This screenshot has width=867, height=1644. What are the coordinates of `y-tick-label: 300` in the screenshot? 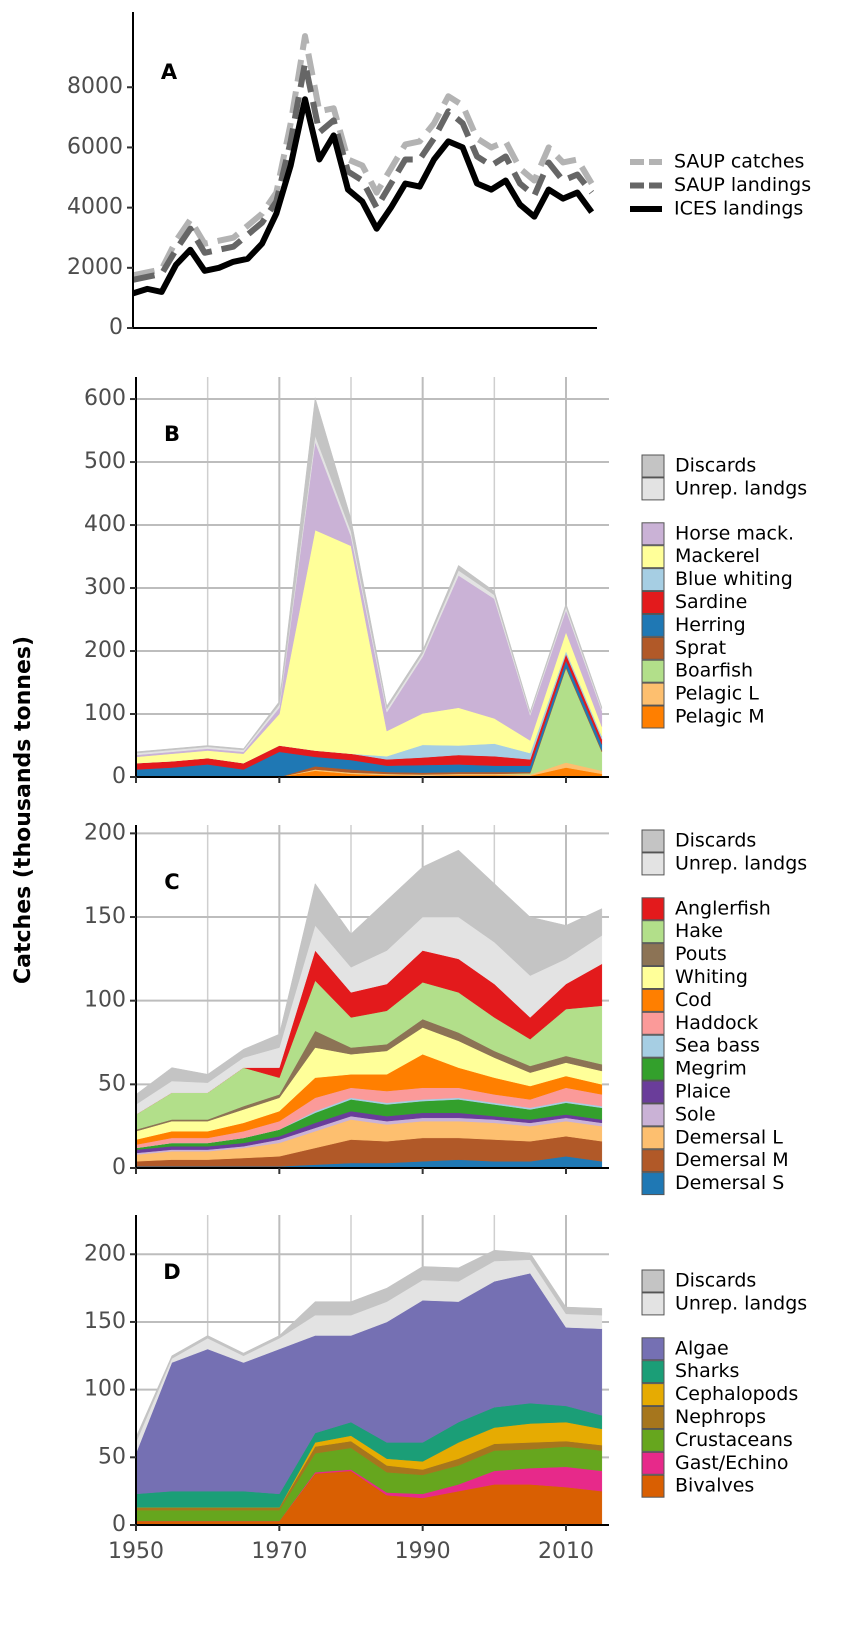 It's located at (105, 587).